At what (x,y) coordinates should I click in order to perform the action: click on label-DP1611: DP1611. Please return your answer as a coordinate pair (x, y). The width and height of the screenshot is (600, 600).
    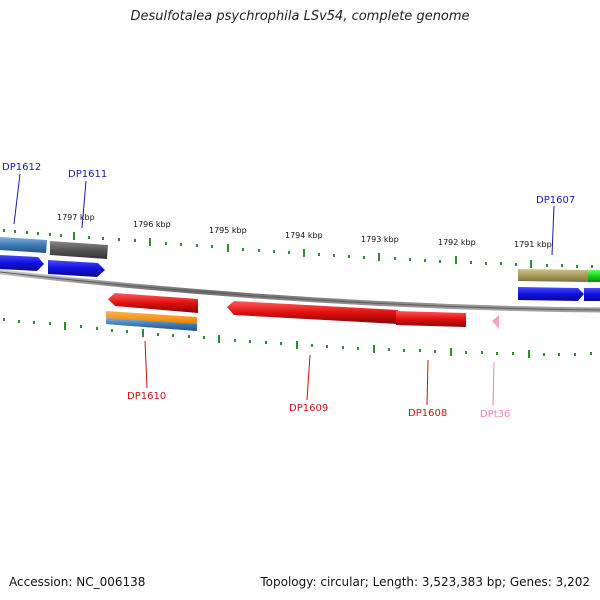
    Looking at the image, I should click on (87, 174).